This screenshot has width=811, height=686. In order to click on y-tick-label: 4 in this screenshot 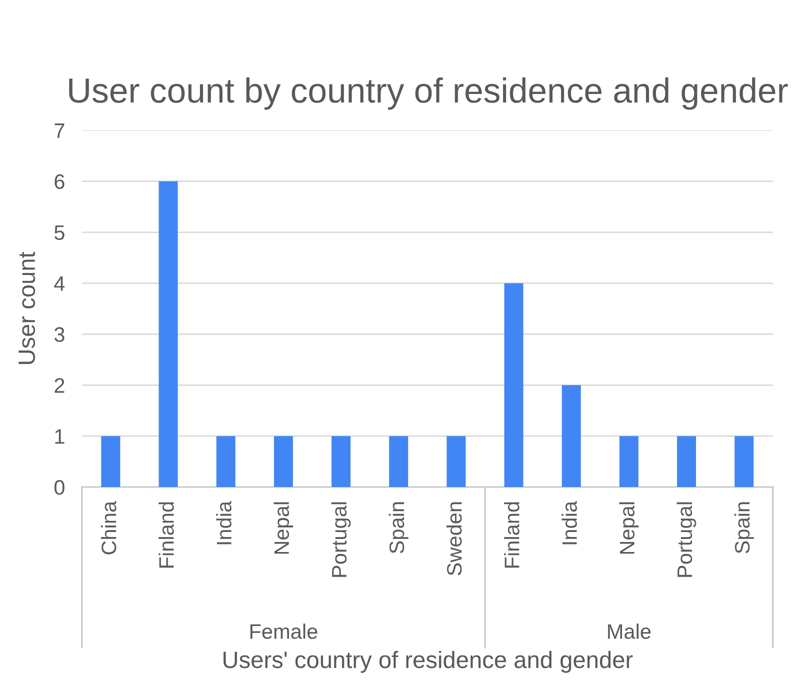, I will do `click(59, 283)`.